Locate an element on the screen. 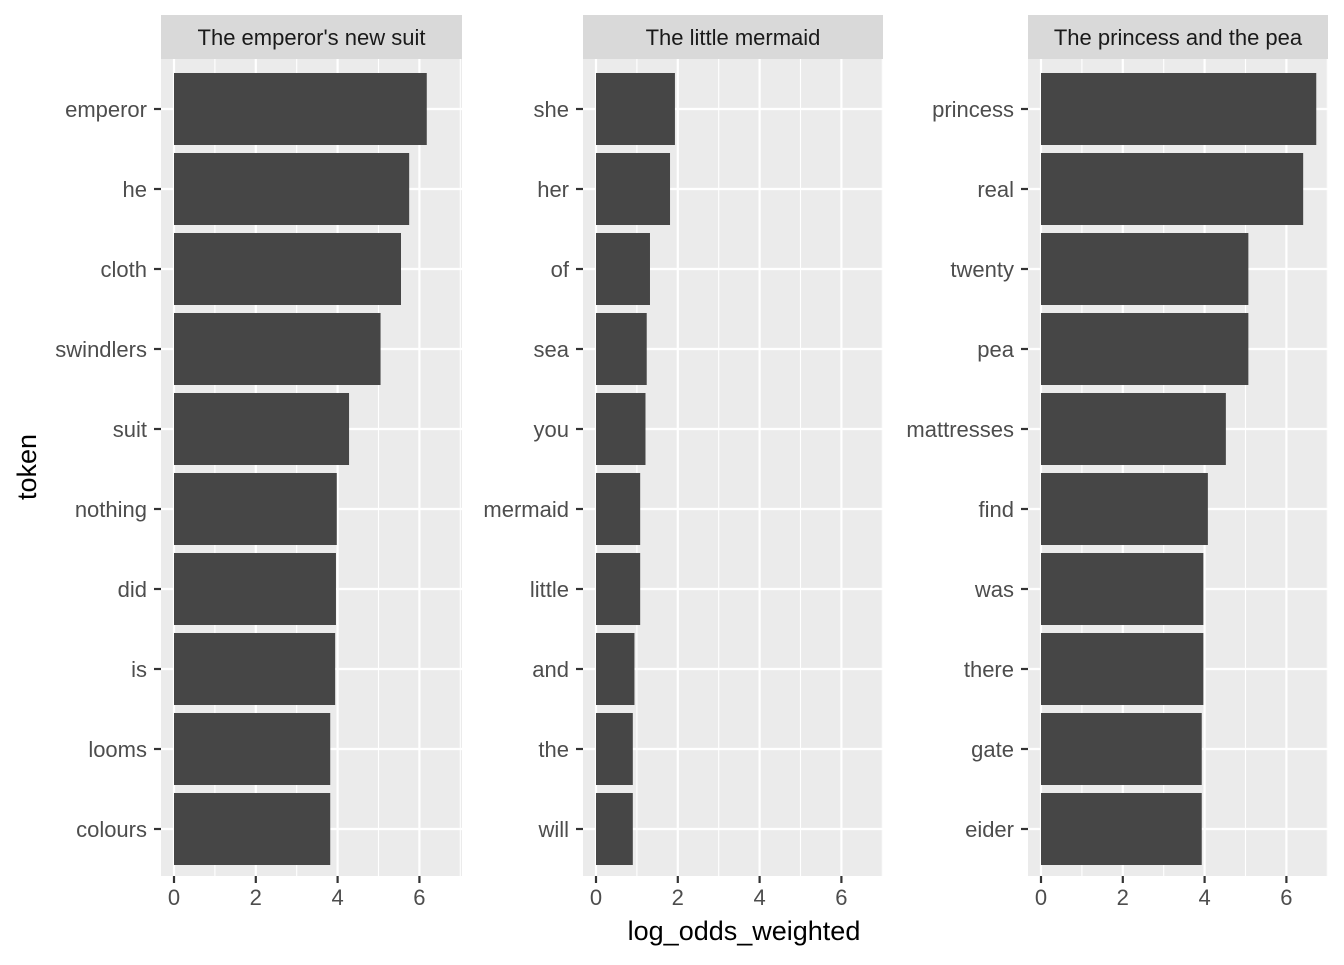 This screenshot has width=1344, height=965. bar-twenty is located at coordinates (1145, 269).